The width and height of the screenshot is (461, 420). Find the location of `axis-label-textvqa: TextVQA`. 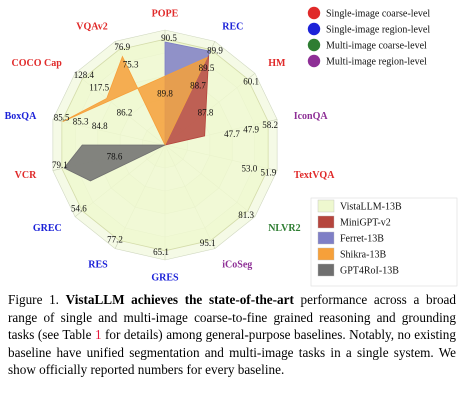

axis-label-textvqa: TextVQA is located at coordinates (315, 175).